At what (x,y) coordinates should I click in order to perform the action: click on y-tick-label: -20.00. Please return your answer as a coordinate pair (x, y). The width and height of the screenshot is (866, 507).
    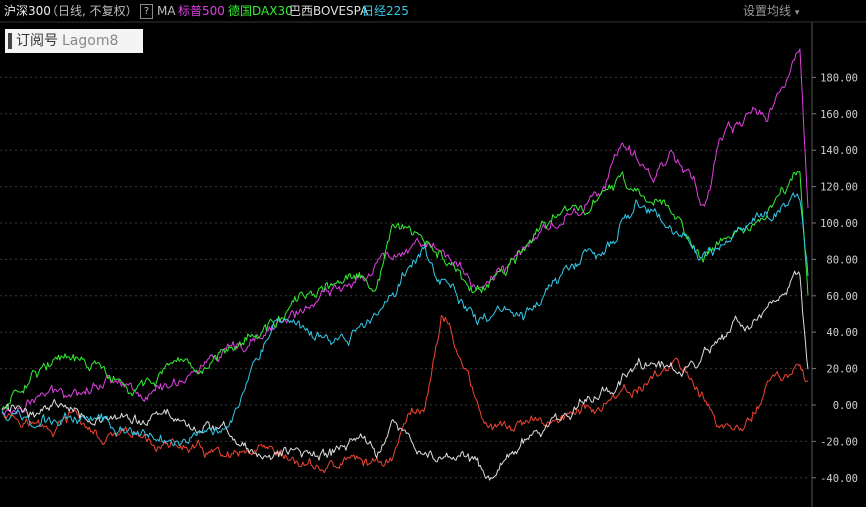
    Looking at the image, I should click on (839, 442).